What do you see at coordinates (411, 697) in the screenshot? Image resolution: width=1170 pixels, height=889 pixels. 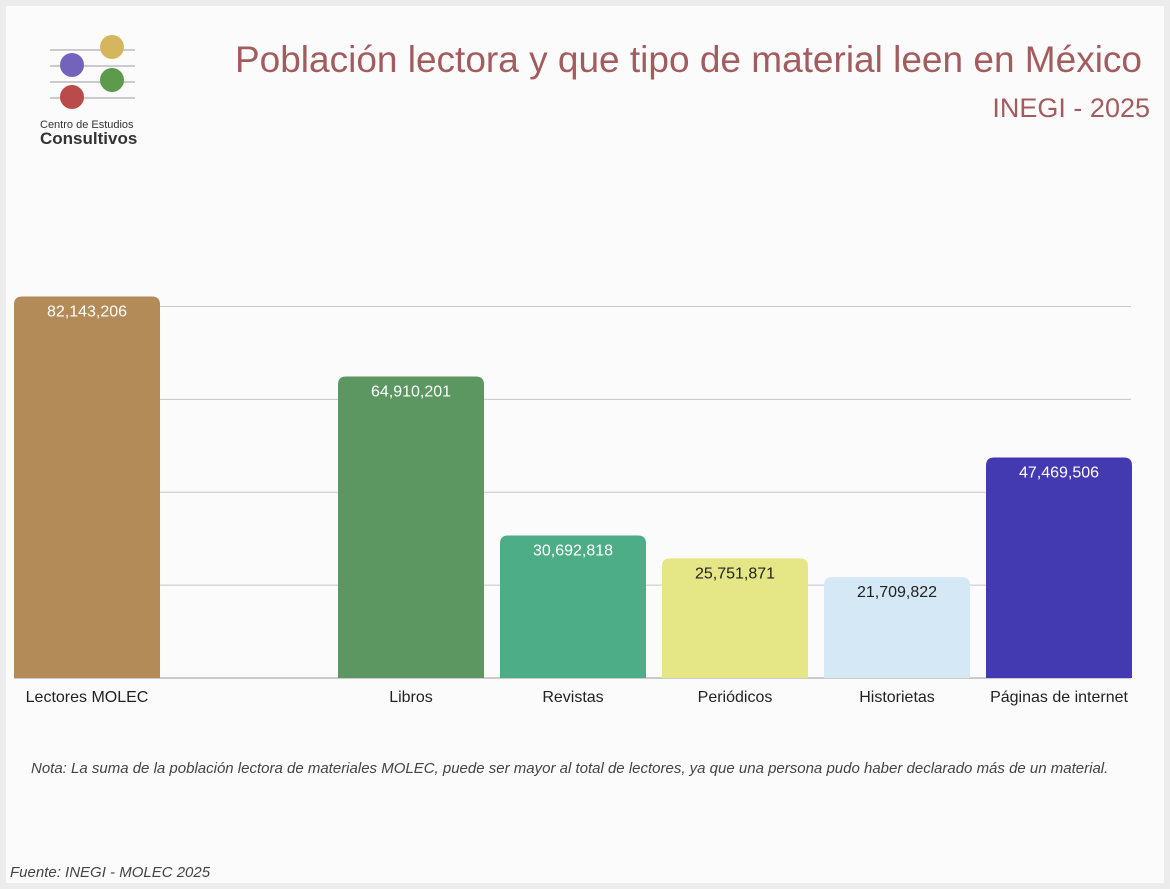 I see `x-tick-label: Libros` at bounding box center [411, 697].